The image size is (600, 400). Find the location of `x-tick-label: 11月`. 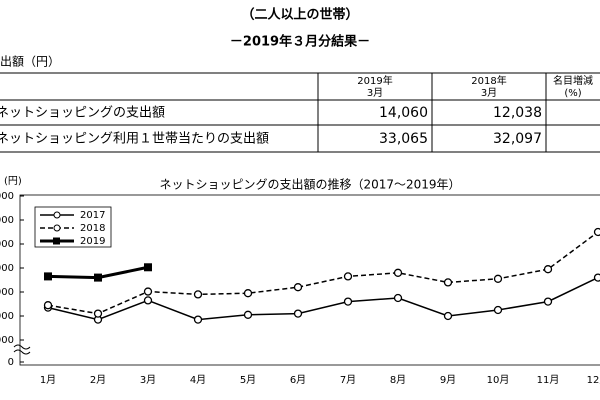

x-tick-label: 11月 is located at coordinates (548, 380).